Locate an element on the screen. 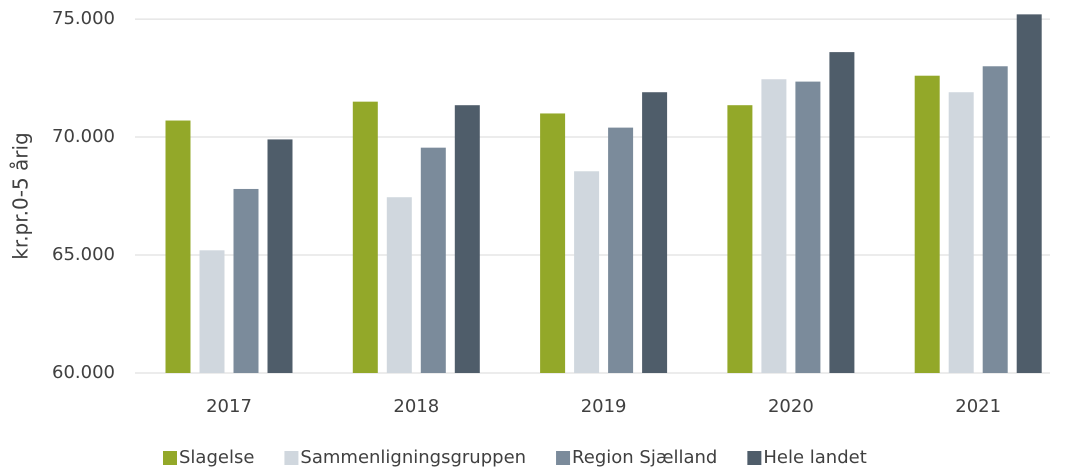 The height and width of the screenshot is (470, 1065). legend-label: Sammenligningsgruppen is located at coordinates (413, 457).